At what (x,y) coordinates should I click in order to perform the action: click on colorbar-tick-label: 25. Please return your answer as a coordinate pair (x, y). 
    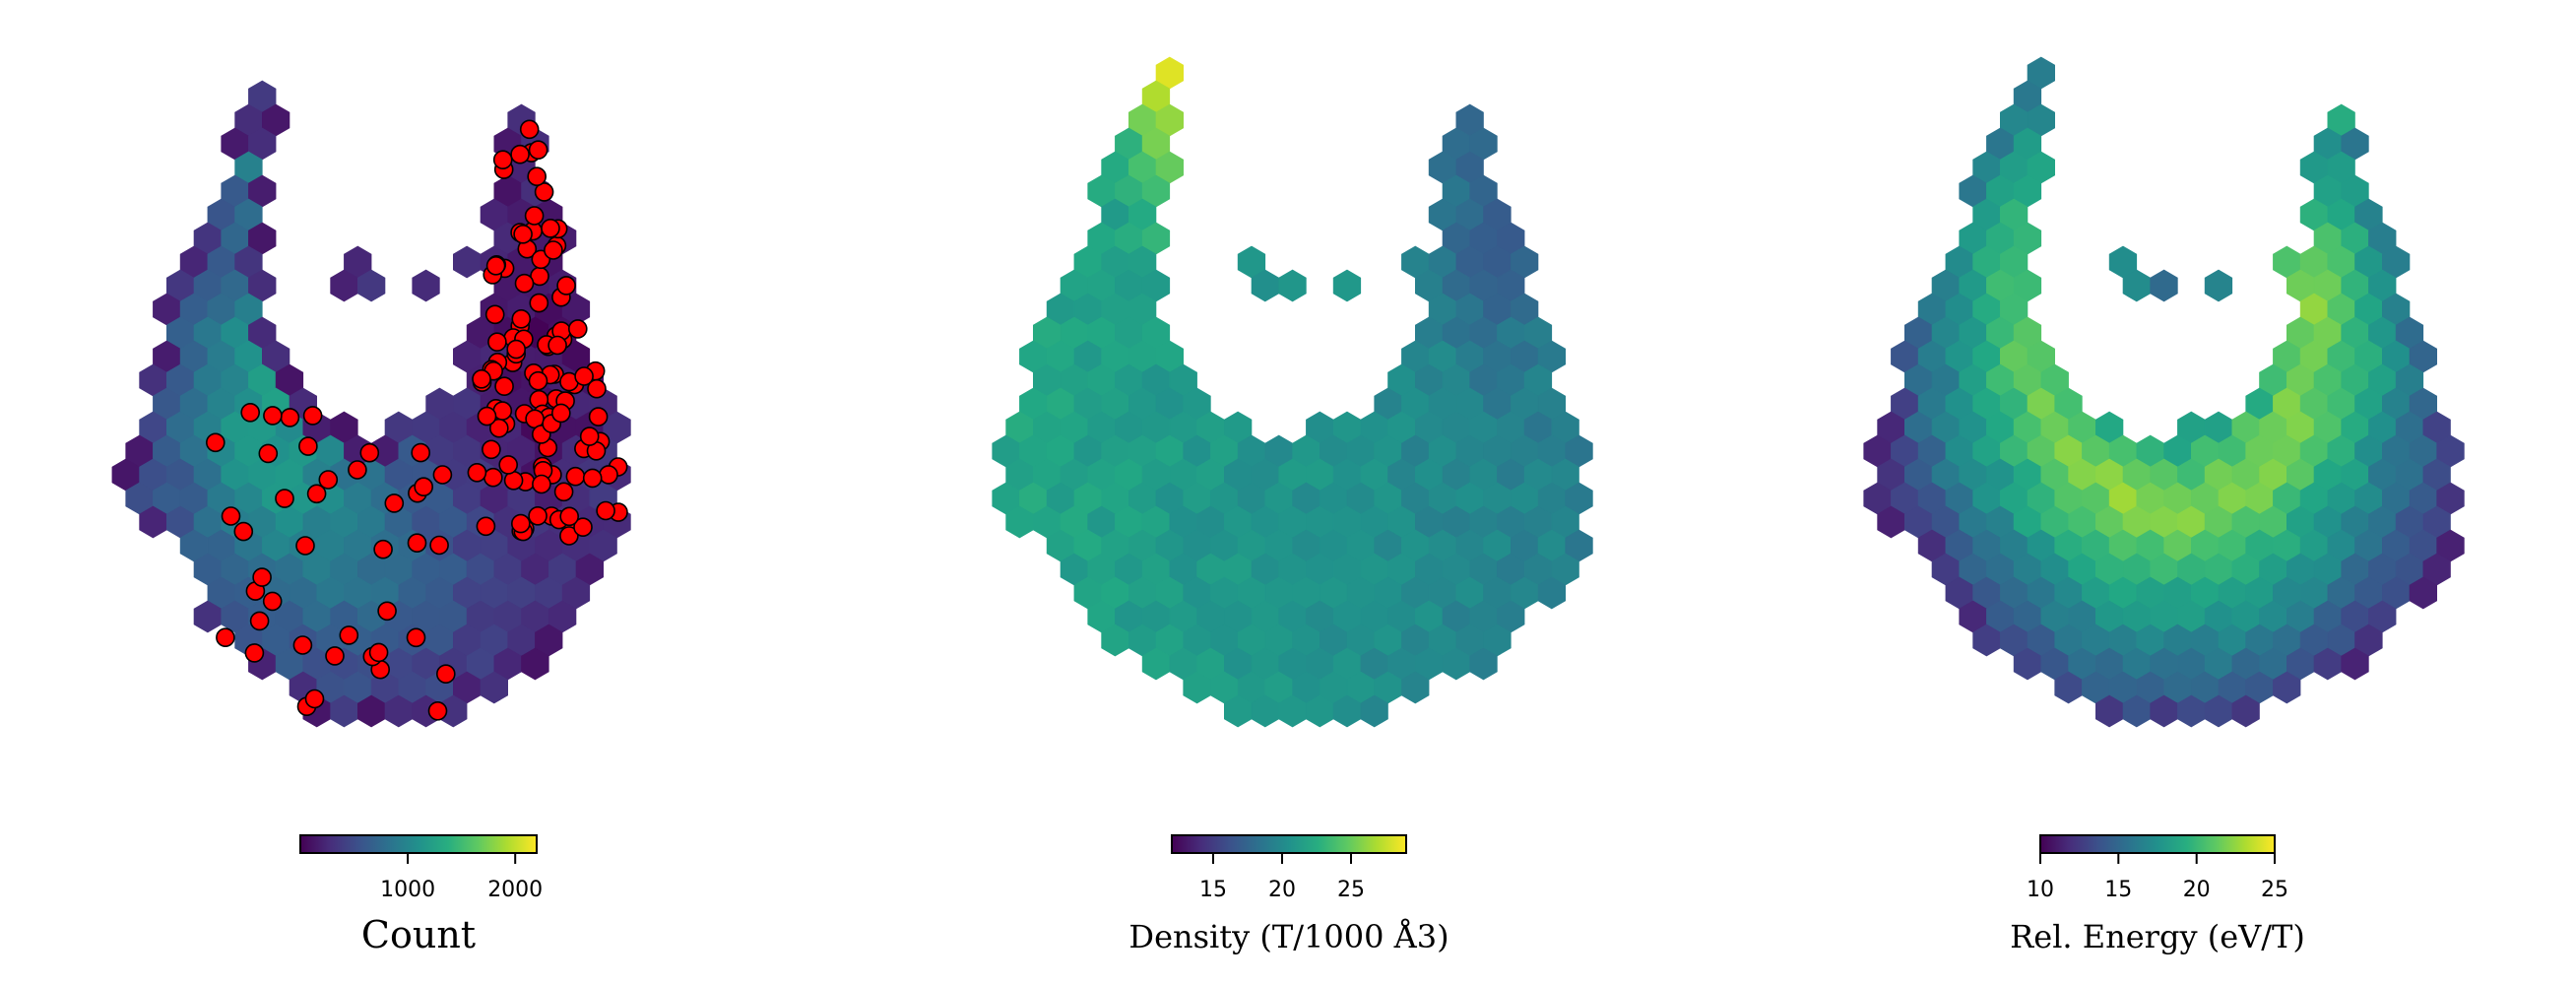
    Looking at the image, I should click on (1351, 890).